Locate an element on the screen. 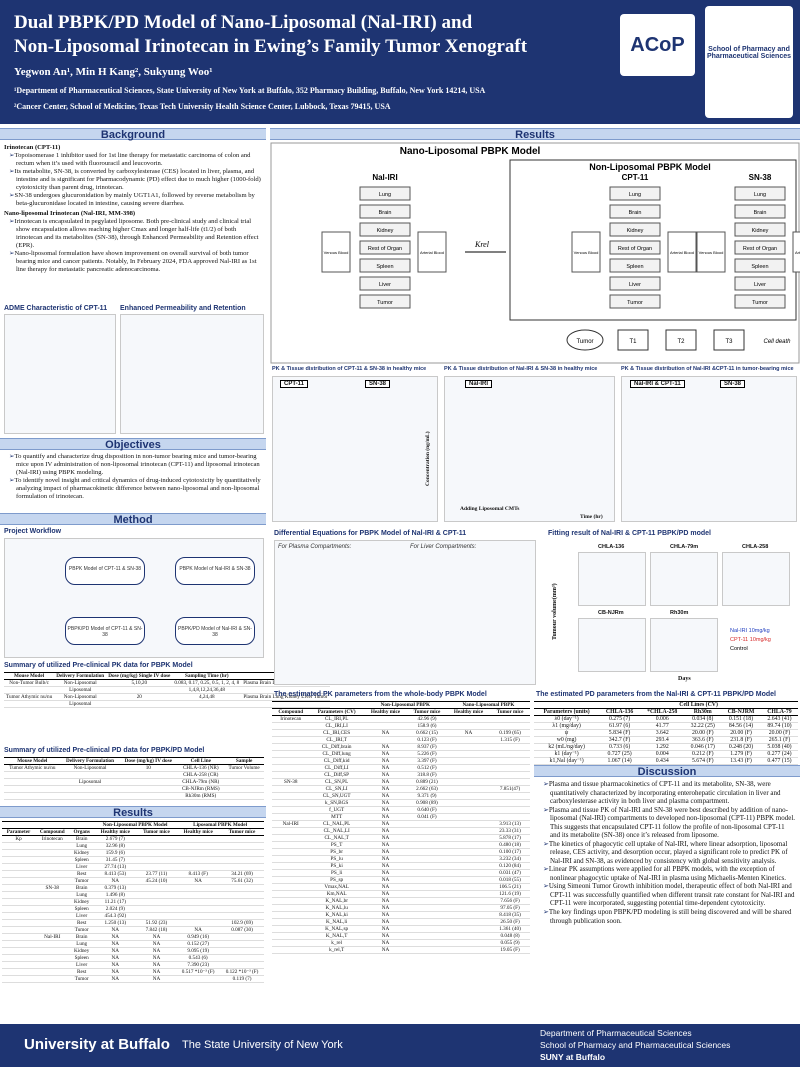  cell: 5.038 (40) is located at coordinates (779, 747).